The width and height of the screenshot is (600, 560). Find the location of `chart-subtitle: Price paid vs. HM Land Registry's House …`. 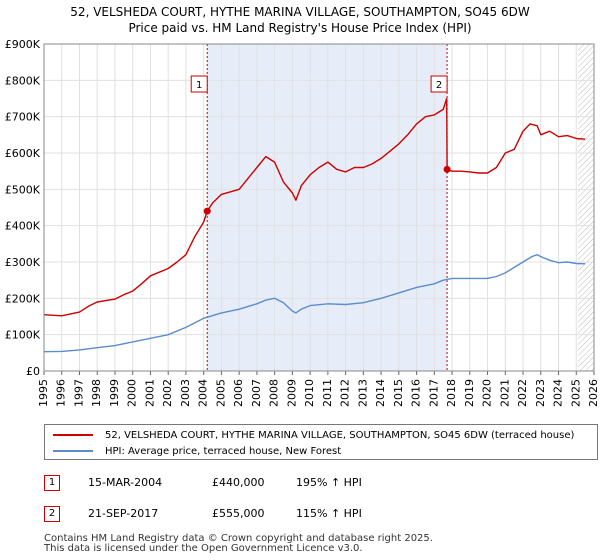

chart-subtitle: Price paid vs. HM Land Registry's House … is located at coordinates (300, 28).